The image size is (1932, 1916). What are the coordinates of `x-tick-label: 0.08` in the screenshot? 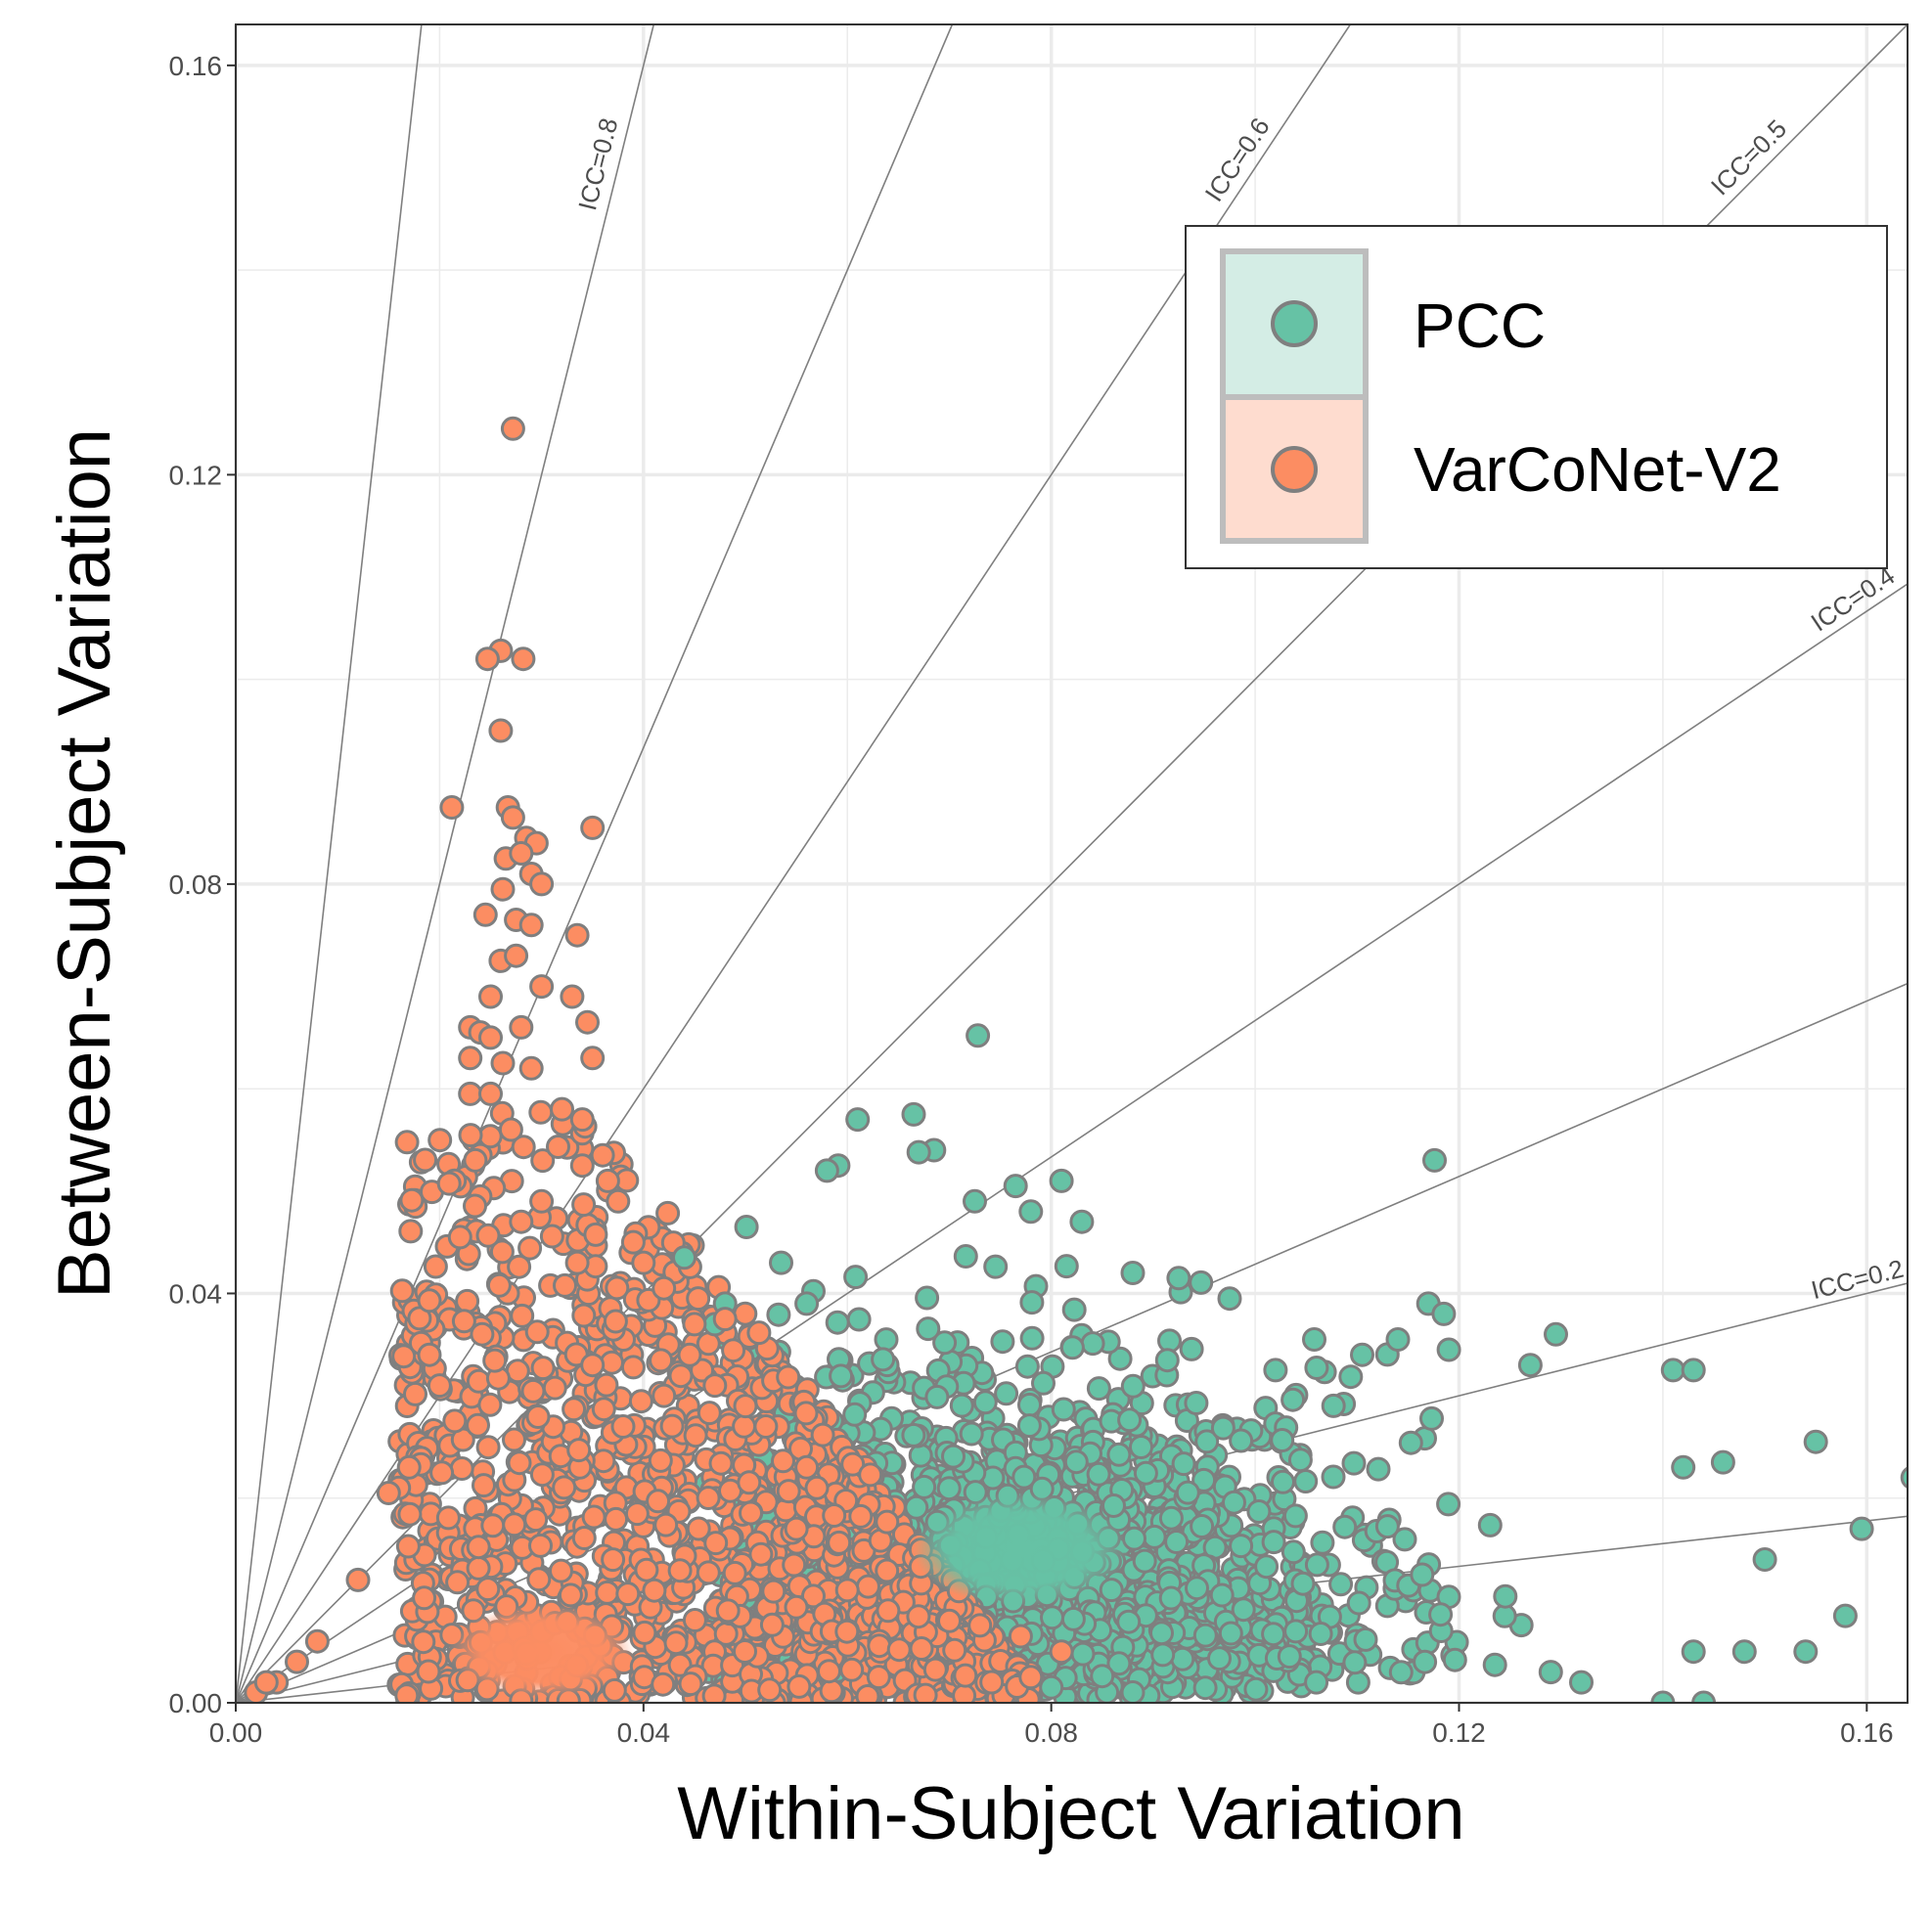 It's located at (1051, 1732).